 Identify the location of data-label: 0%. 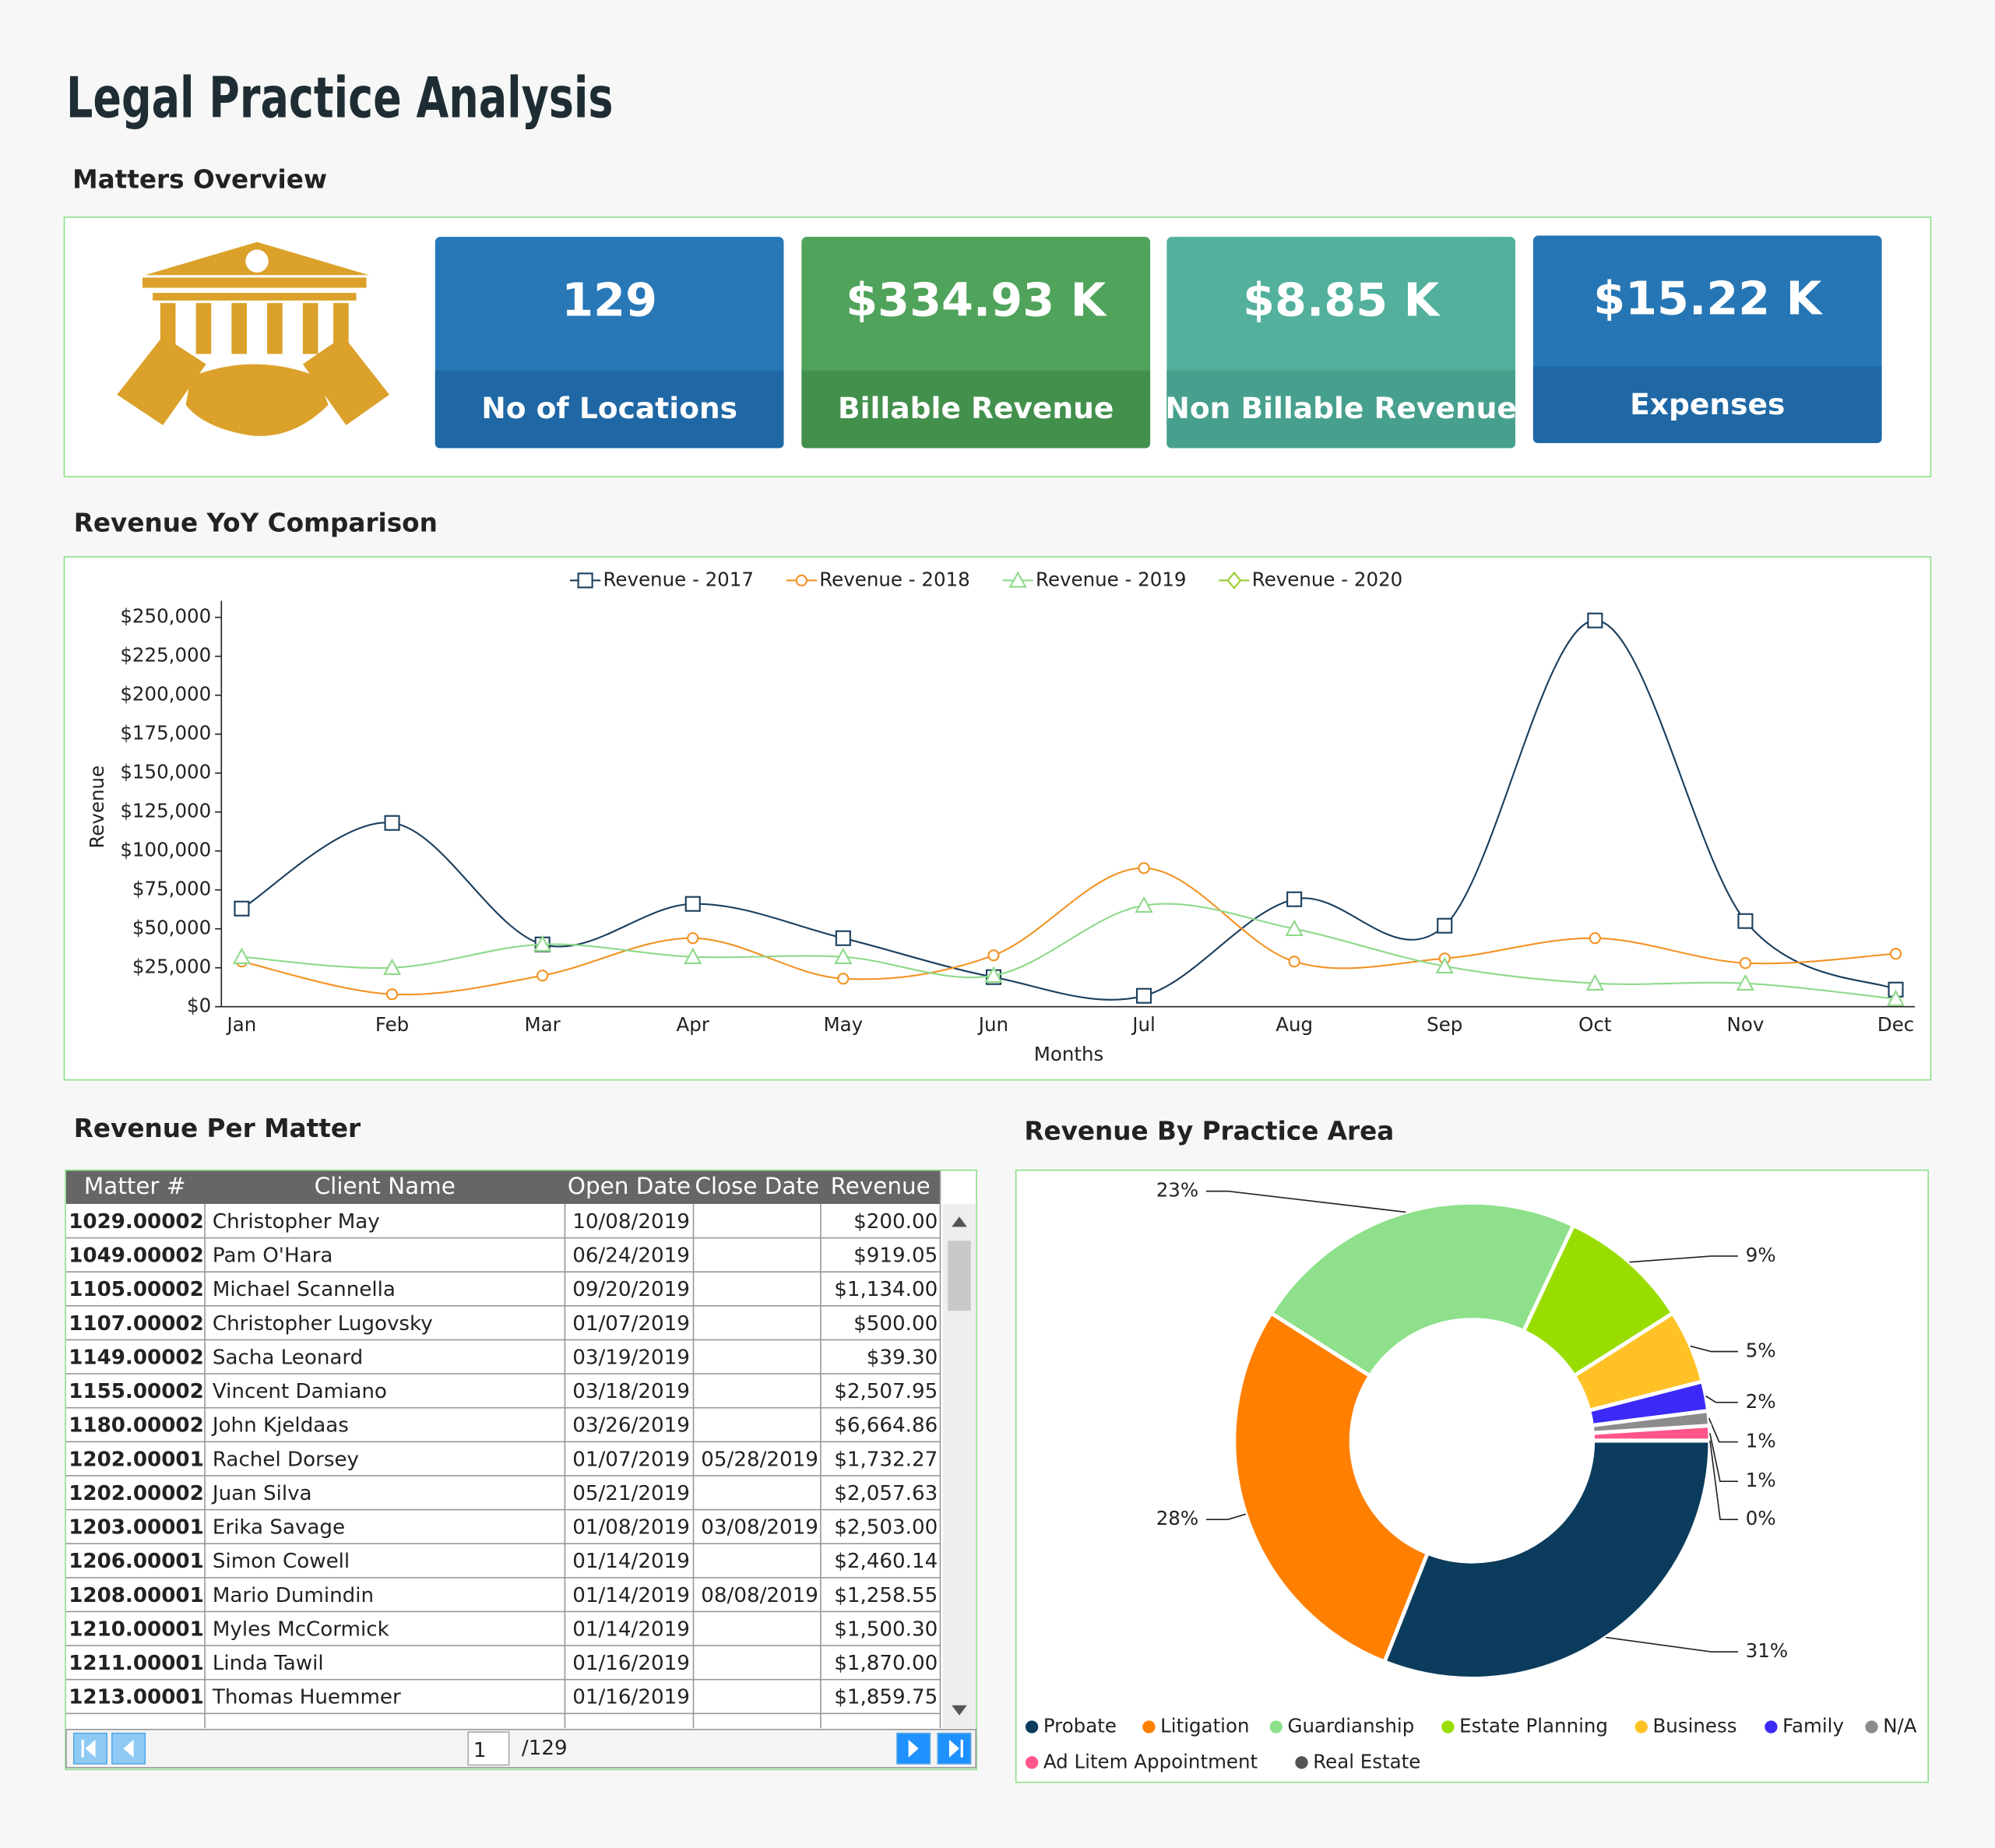
(1761, 1518).